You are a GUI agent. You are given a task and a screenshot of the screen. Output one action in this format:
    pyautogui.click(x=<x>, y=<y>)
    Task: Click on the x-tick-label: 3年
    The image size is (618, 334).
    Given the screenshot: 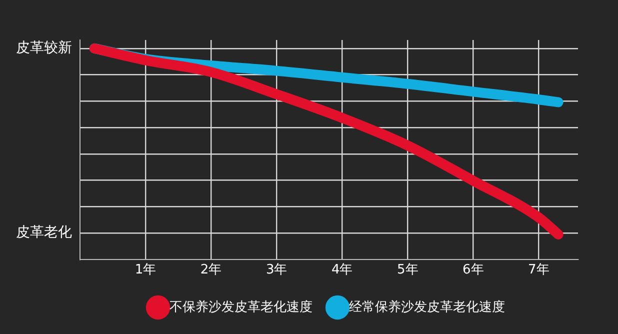 What is the action you would take?
    pyautogui.click(x=277, y=270)
    